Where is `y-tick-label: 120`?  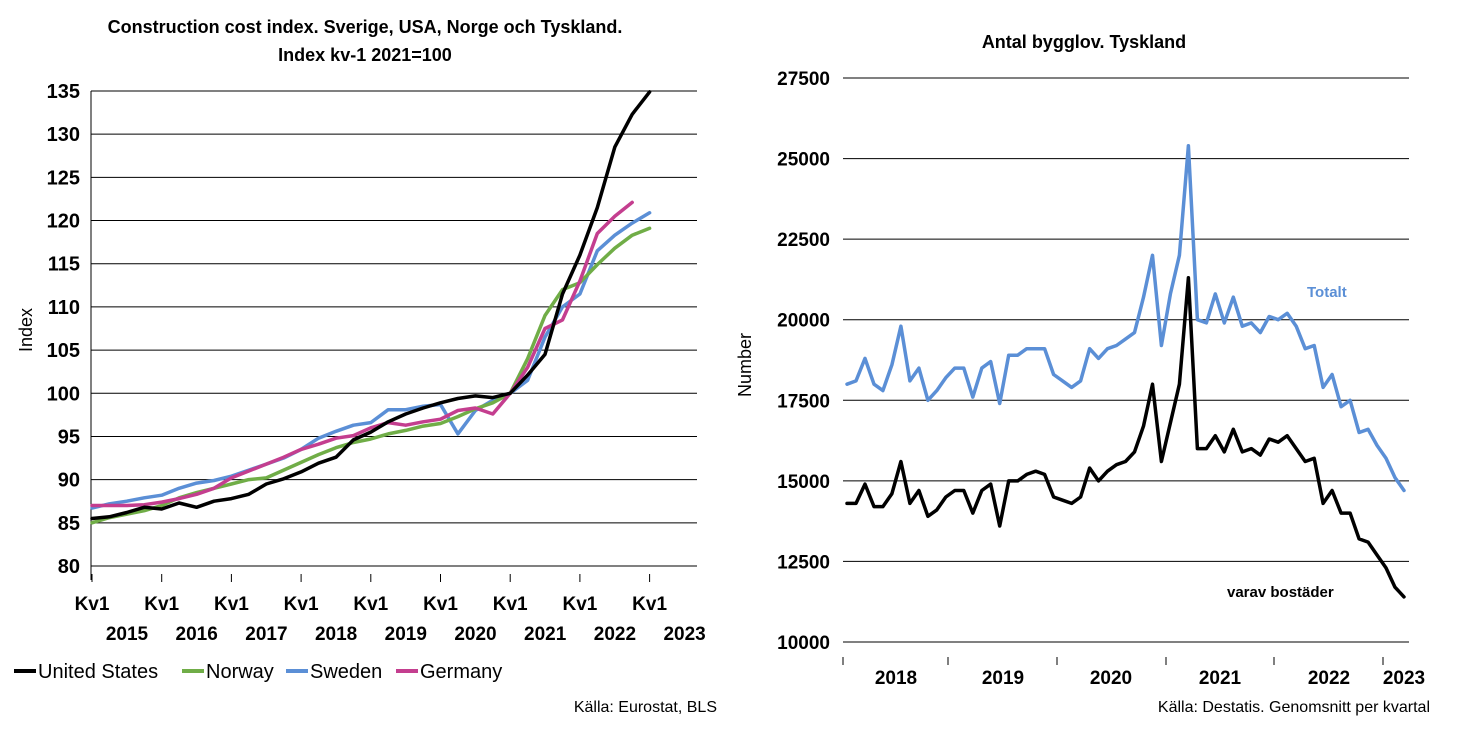 y-tick-label: 120 is located at coordinates (63, 222).